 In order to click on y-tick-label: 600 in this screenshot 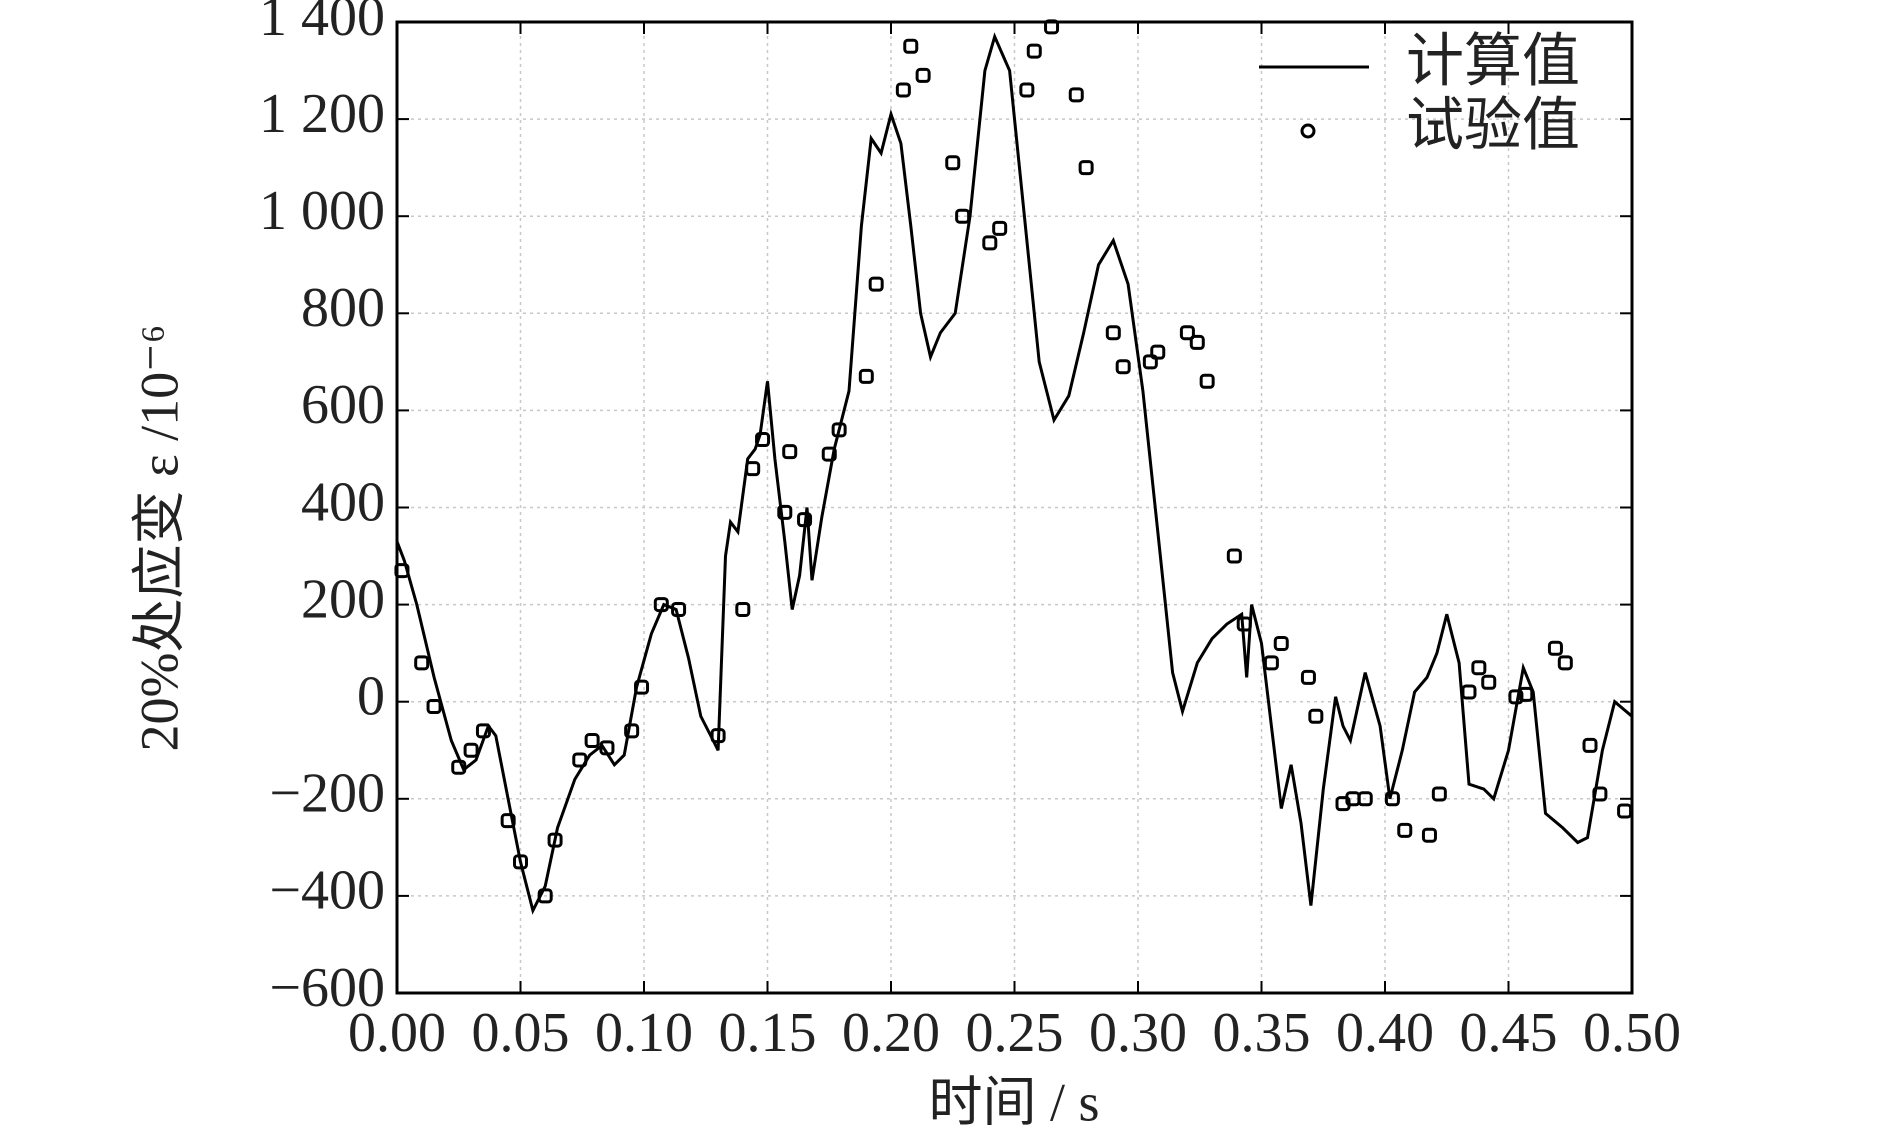, I will do `click(343, 405)`.